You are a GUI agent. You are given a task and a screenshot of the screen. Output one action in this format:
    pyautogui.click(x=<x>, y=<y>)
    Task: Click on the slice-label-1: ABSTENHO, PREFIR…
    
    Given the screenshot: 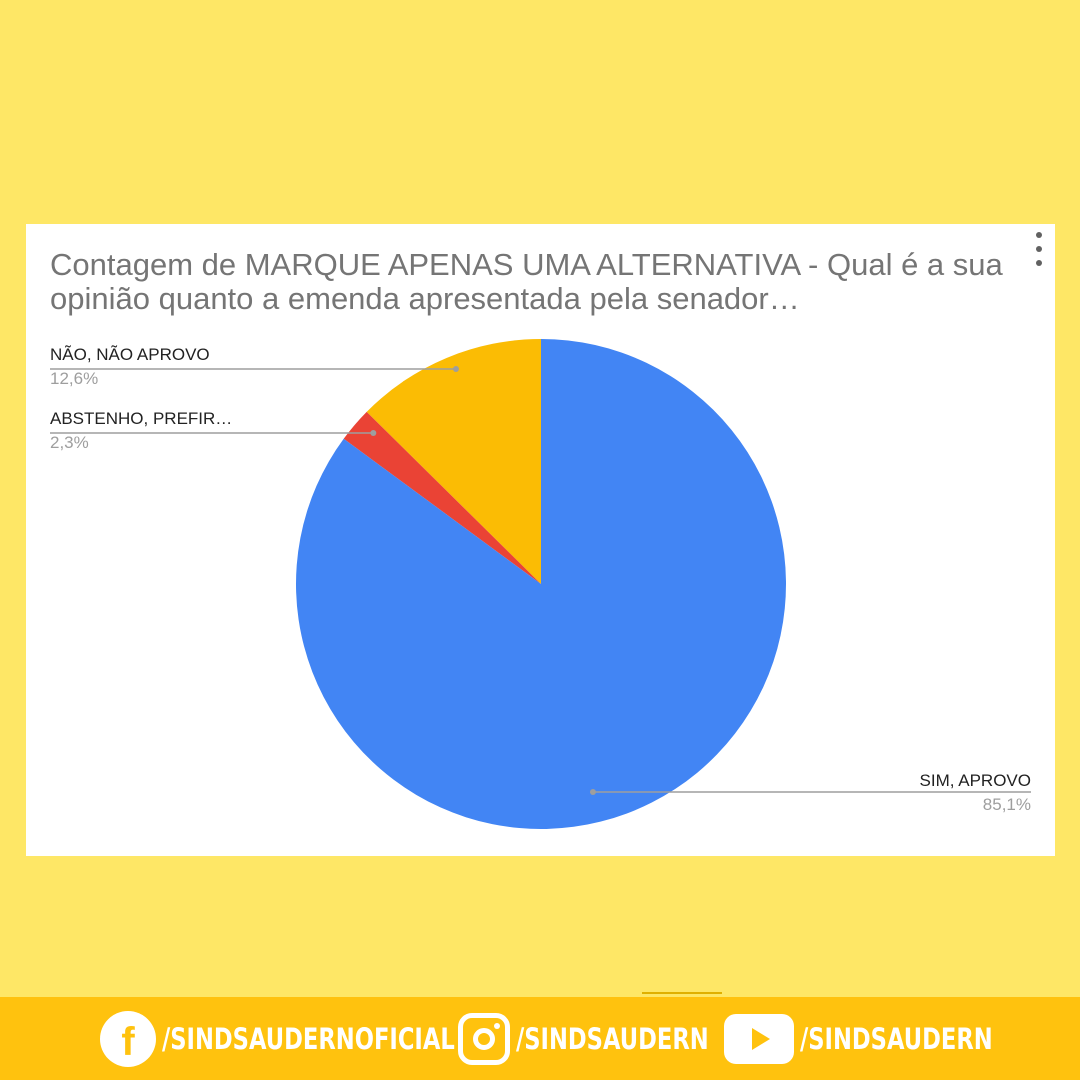 What is the action you would take?
    pyautogui.click(x=141, y=418)
    